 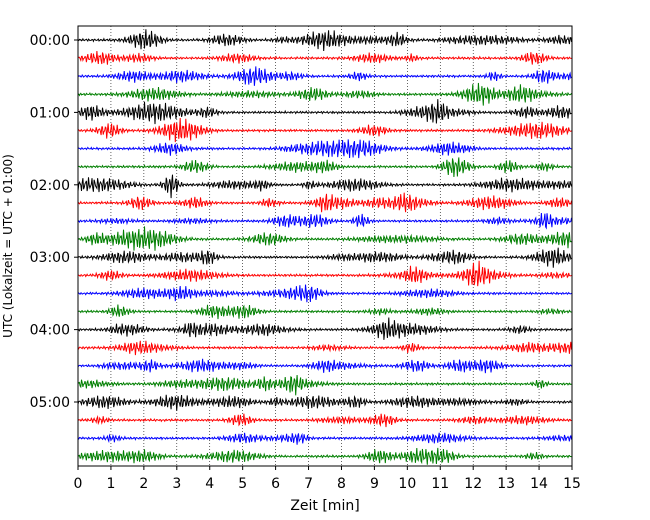 I want to click on y-tick-label: 02:00, so click(x=50, y=186).